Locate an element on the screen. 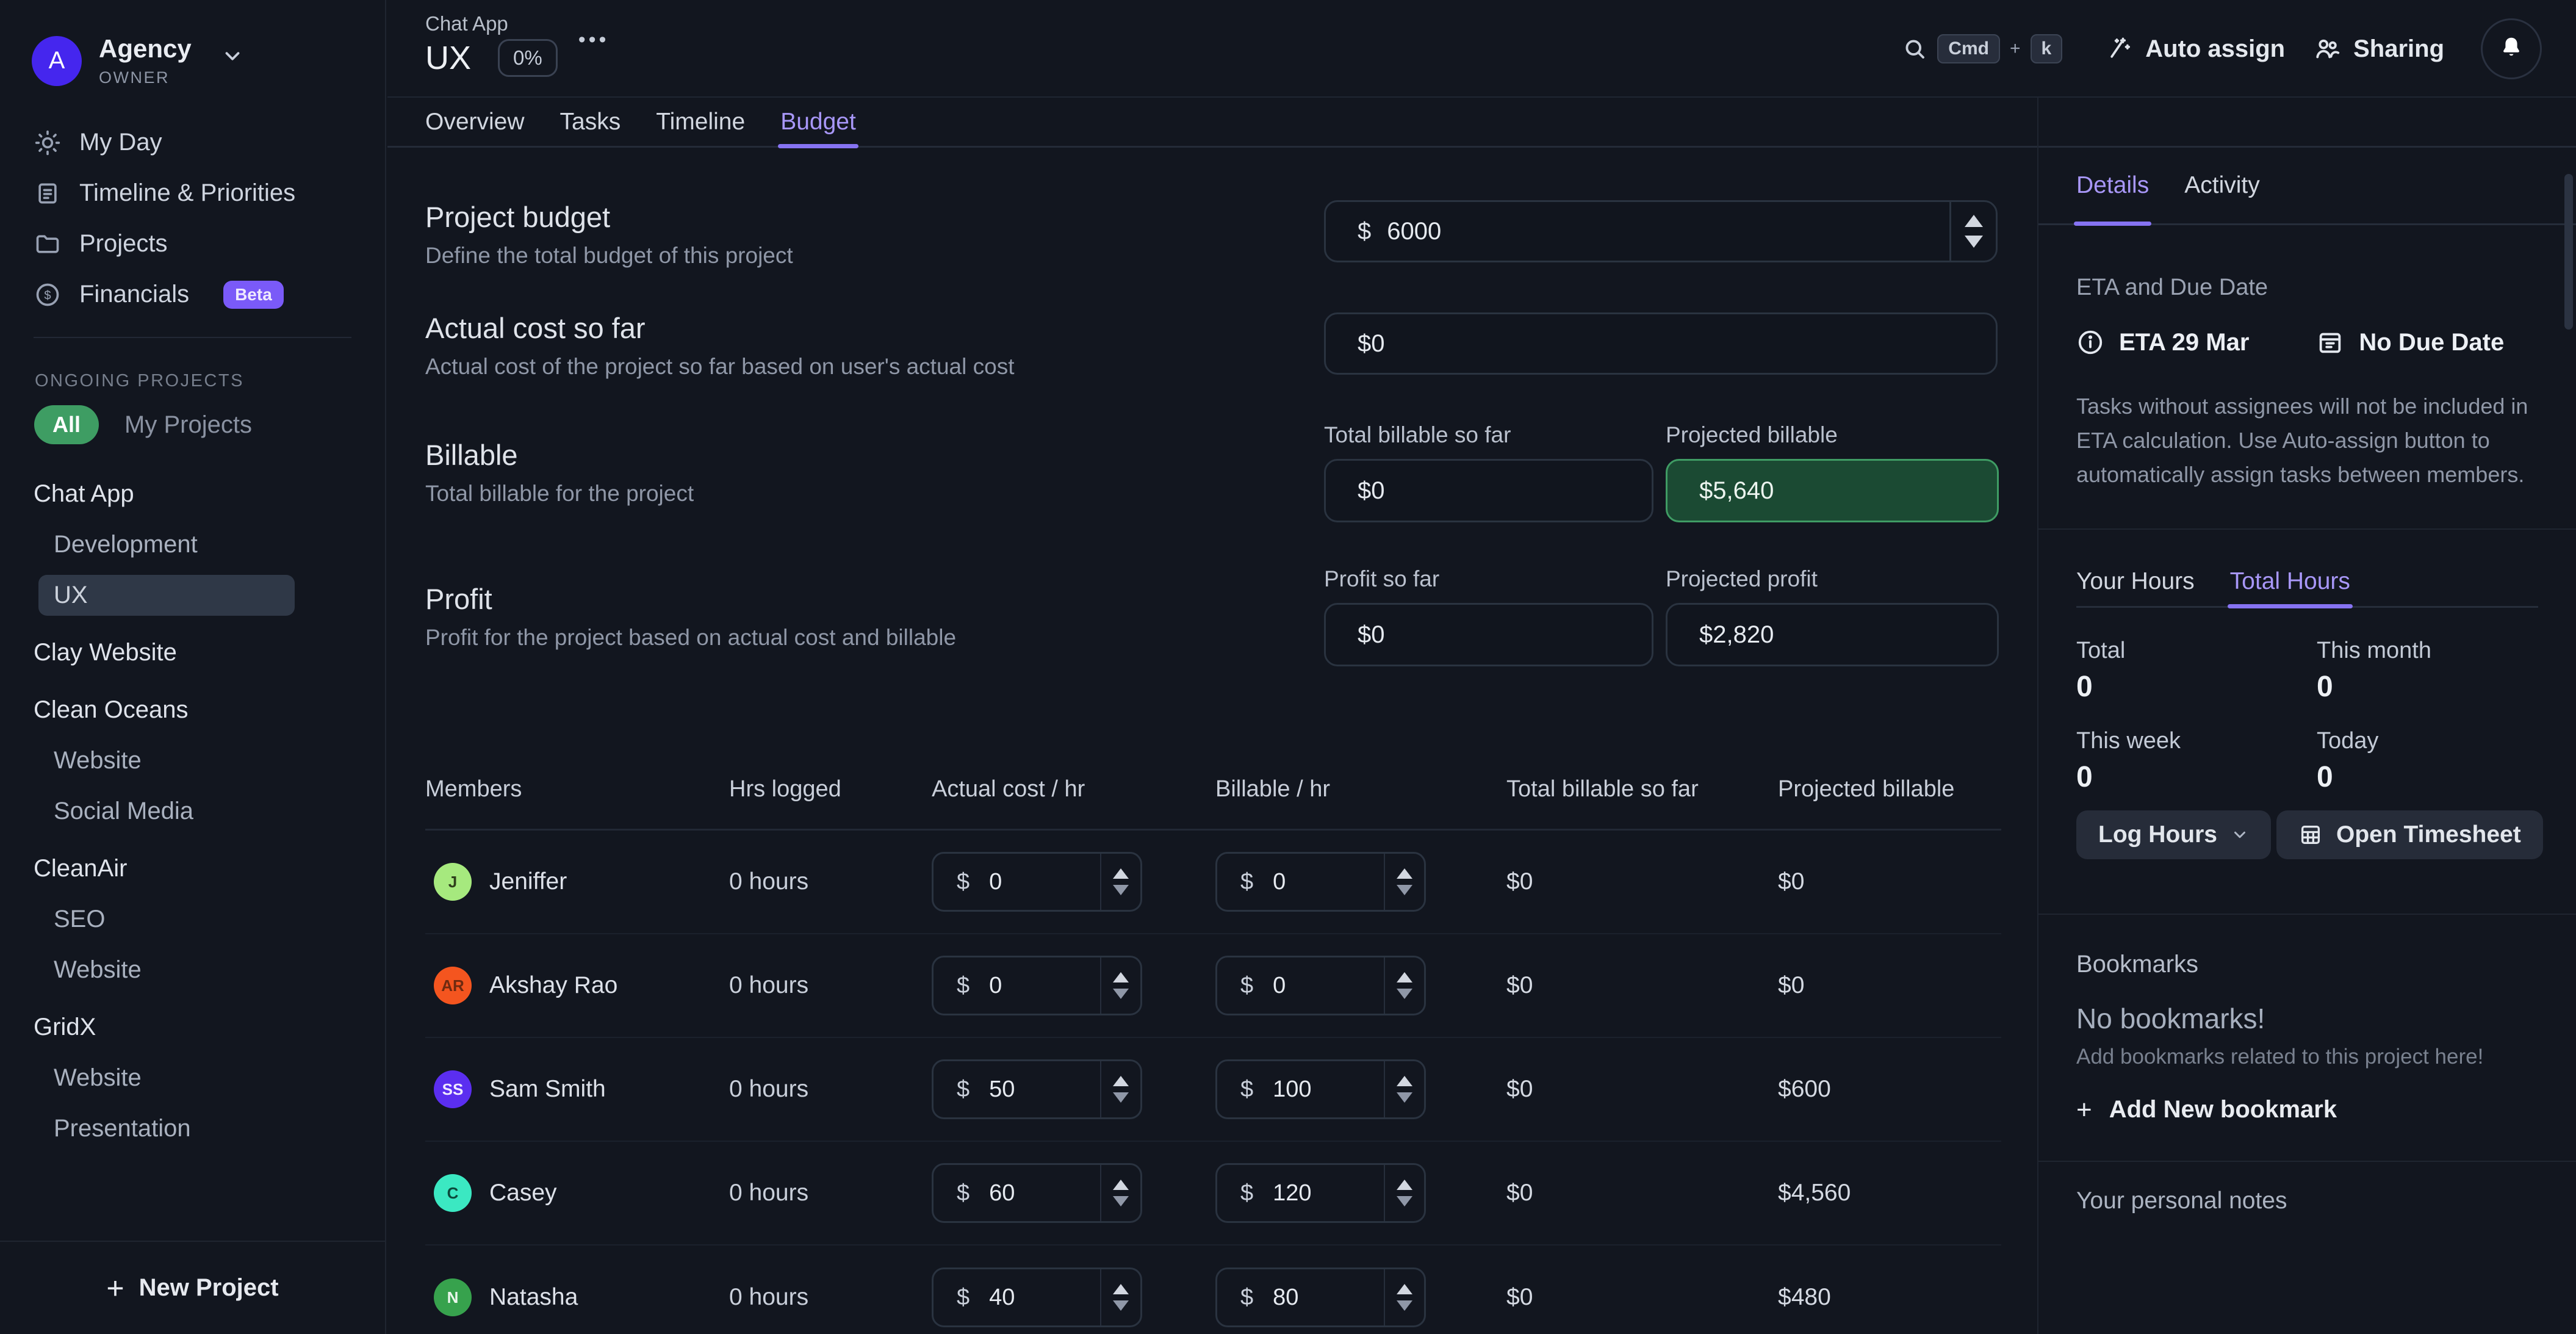  sidebar-project-cleanair: CleanAir is located at coordinates (81, 868).